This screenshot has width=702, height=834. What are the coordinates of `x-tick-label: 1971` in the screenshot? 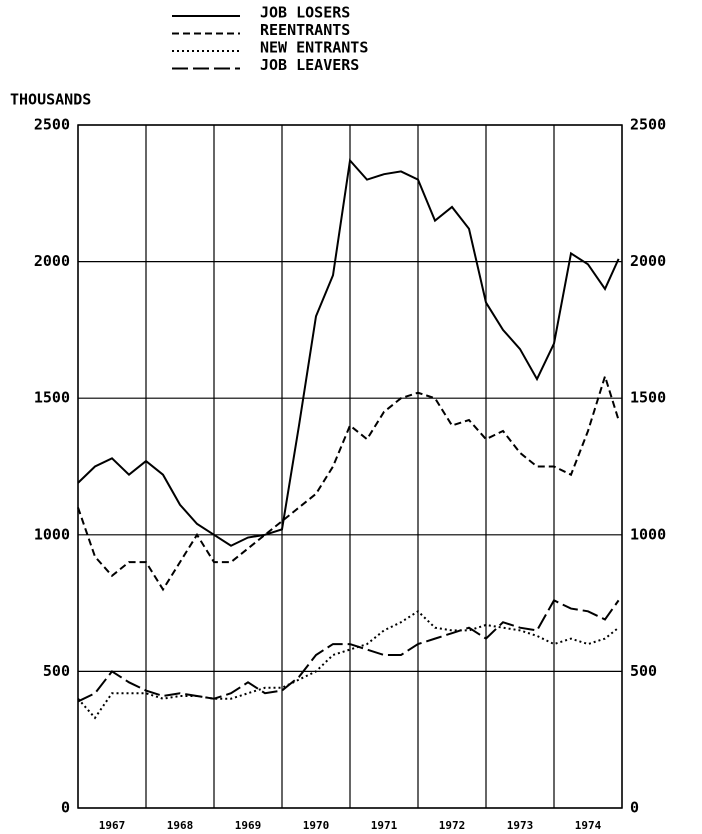 It's located at (384, 825).